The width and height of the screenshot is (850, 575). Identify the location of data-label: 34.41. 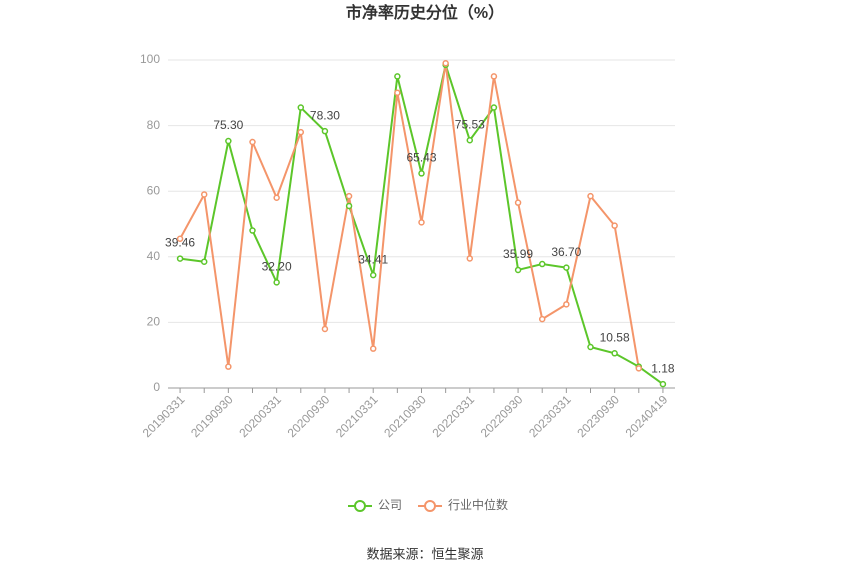
(373, 259).